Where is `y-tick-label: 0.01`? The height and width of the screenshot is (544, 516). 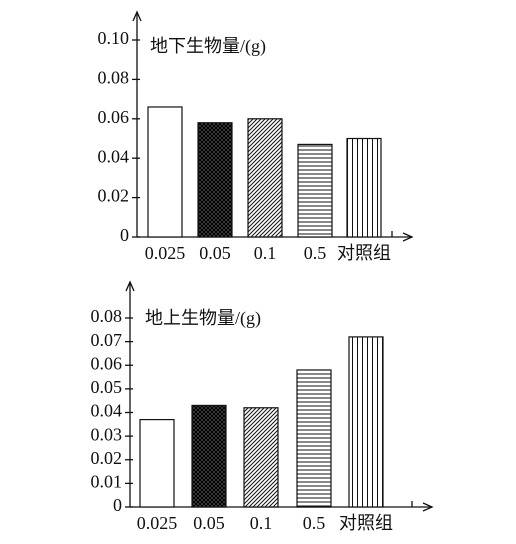
y-tick-label: 0.01 is located at coordinates (107, 482).